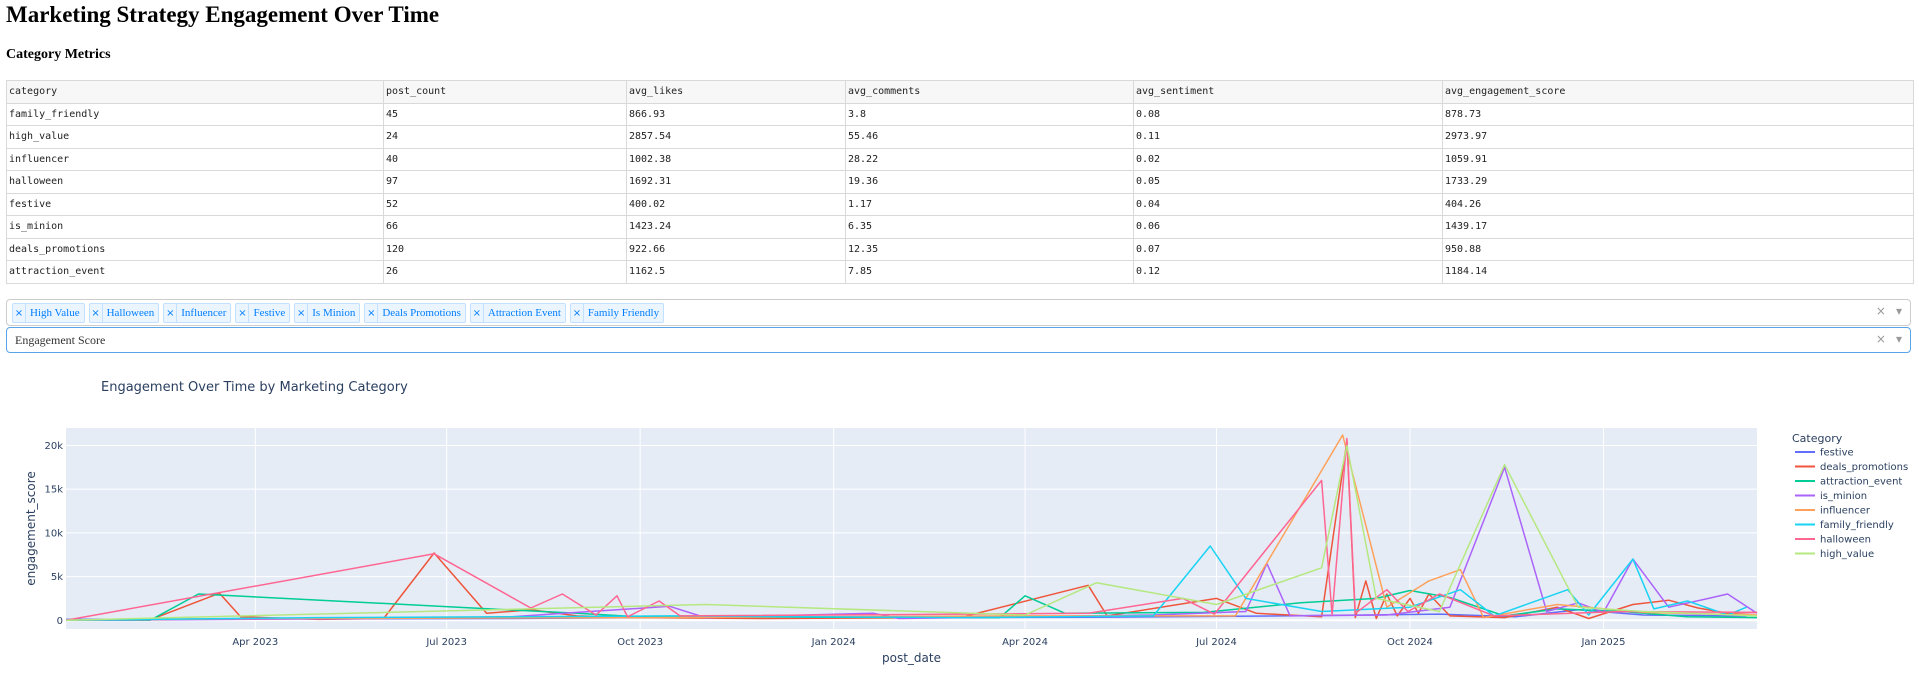 The height and width of the screenshot is (696, 1919). What do you see at coordinates (958, 340) in the screenshot?
I see `metric-select: Engagement Score × ▾` at bounding box center [958, 340].